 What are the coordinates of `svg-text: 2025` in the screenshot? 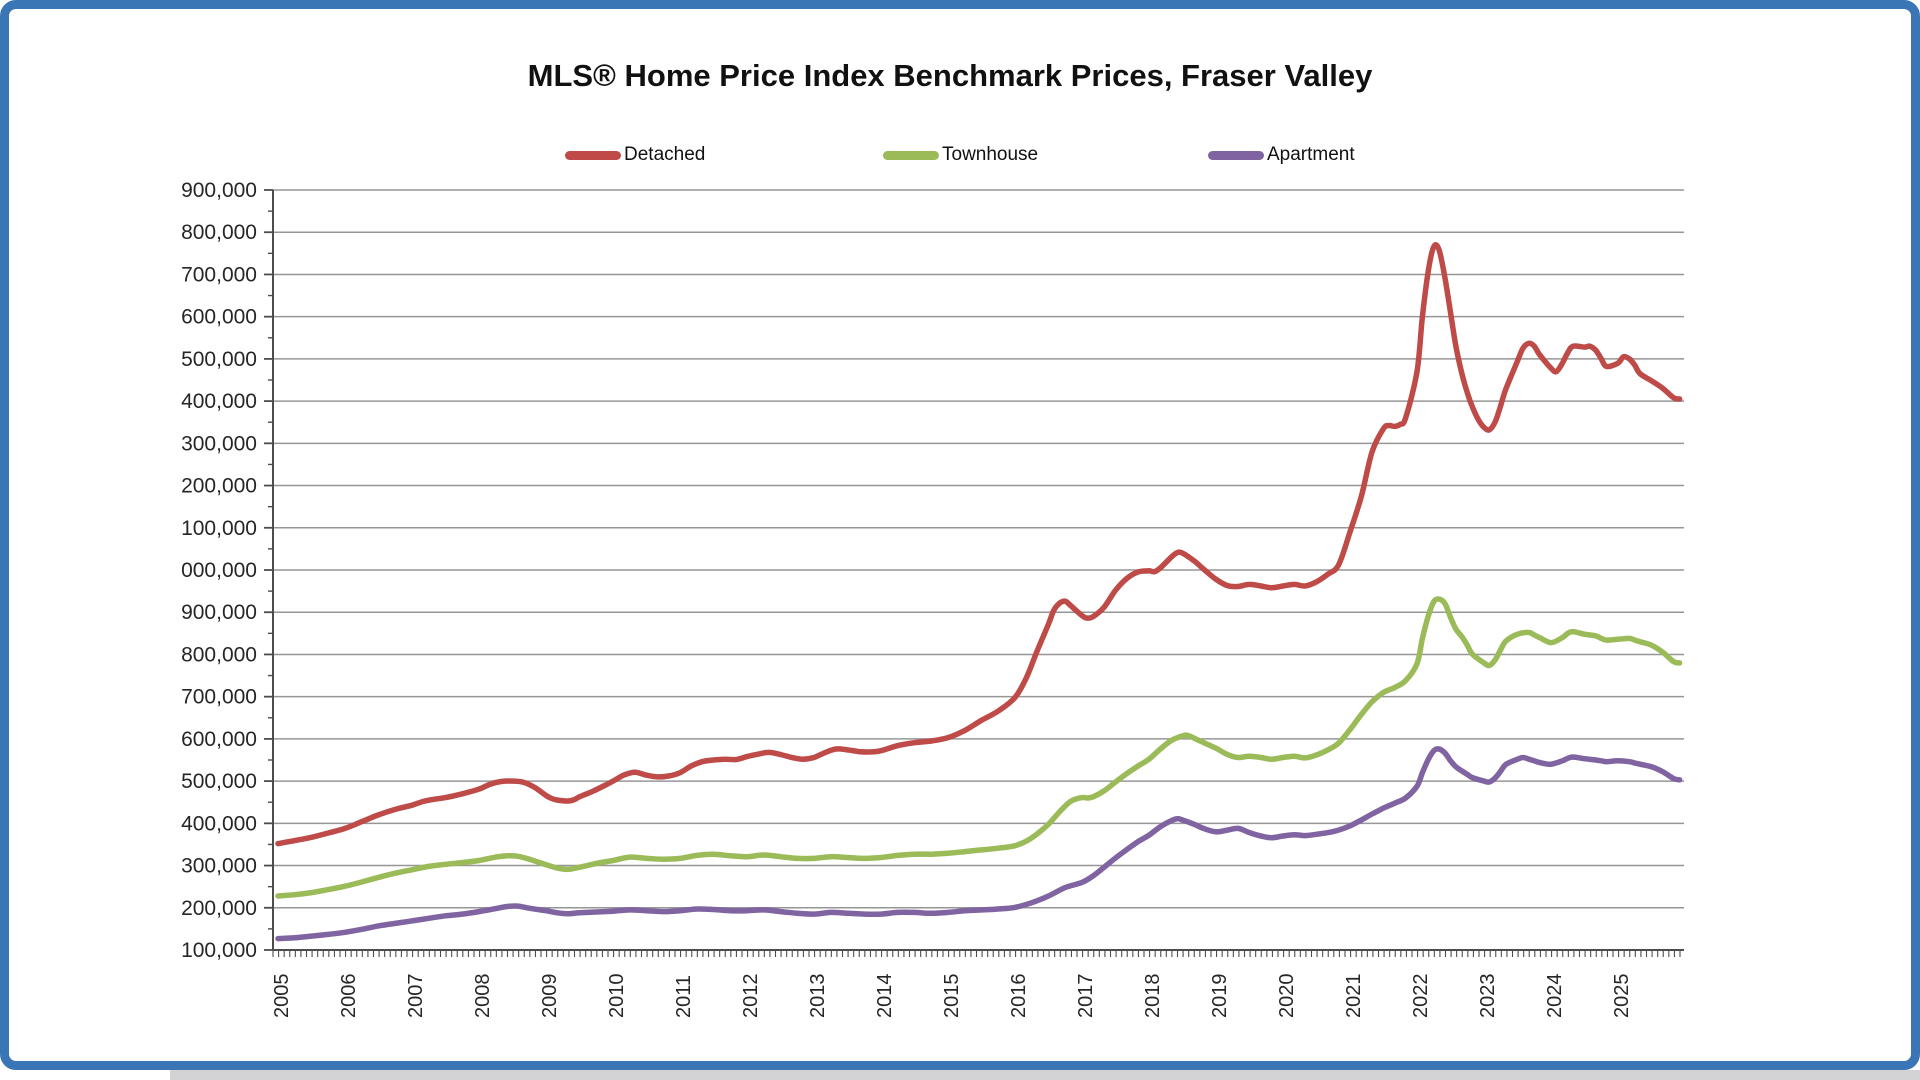 It's located at (1622, 996).